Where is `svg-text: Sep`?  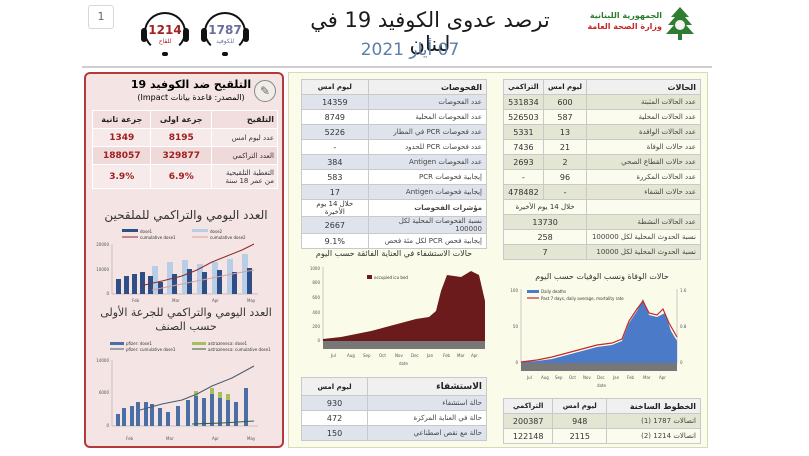
svg-text: Sep is located at coordinates (367, 355).